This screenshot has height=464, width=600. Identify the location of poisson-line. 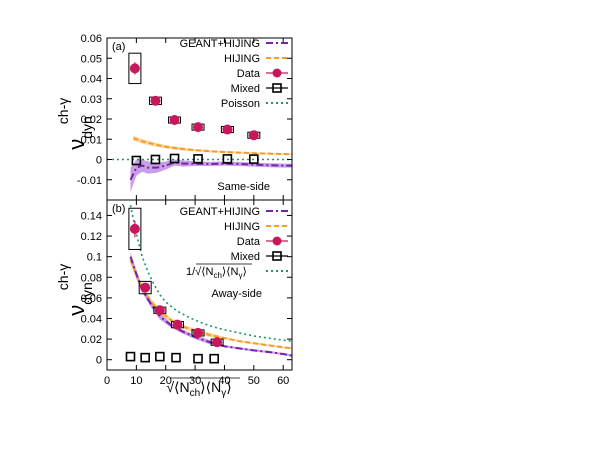
(210, 273).